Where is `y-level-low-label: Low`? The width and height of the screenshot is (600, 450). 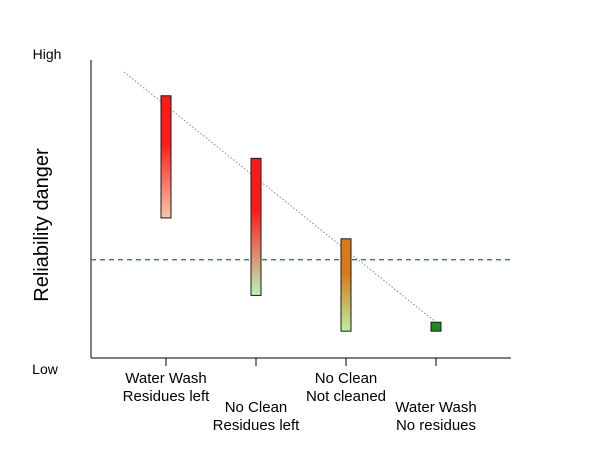
y-level-low-label: Low is located at coordinates (45, 369).